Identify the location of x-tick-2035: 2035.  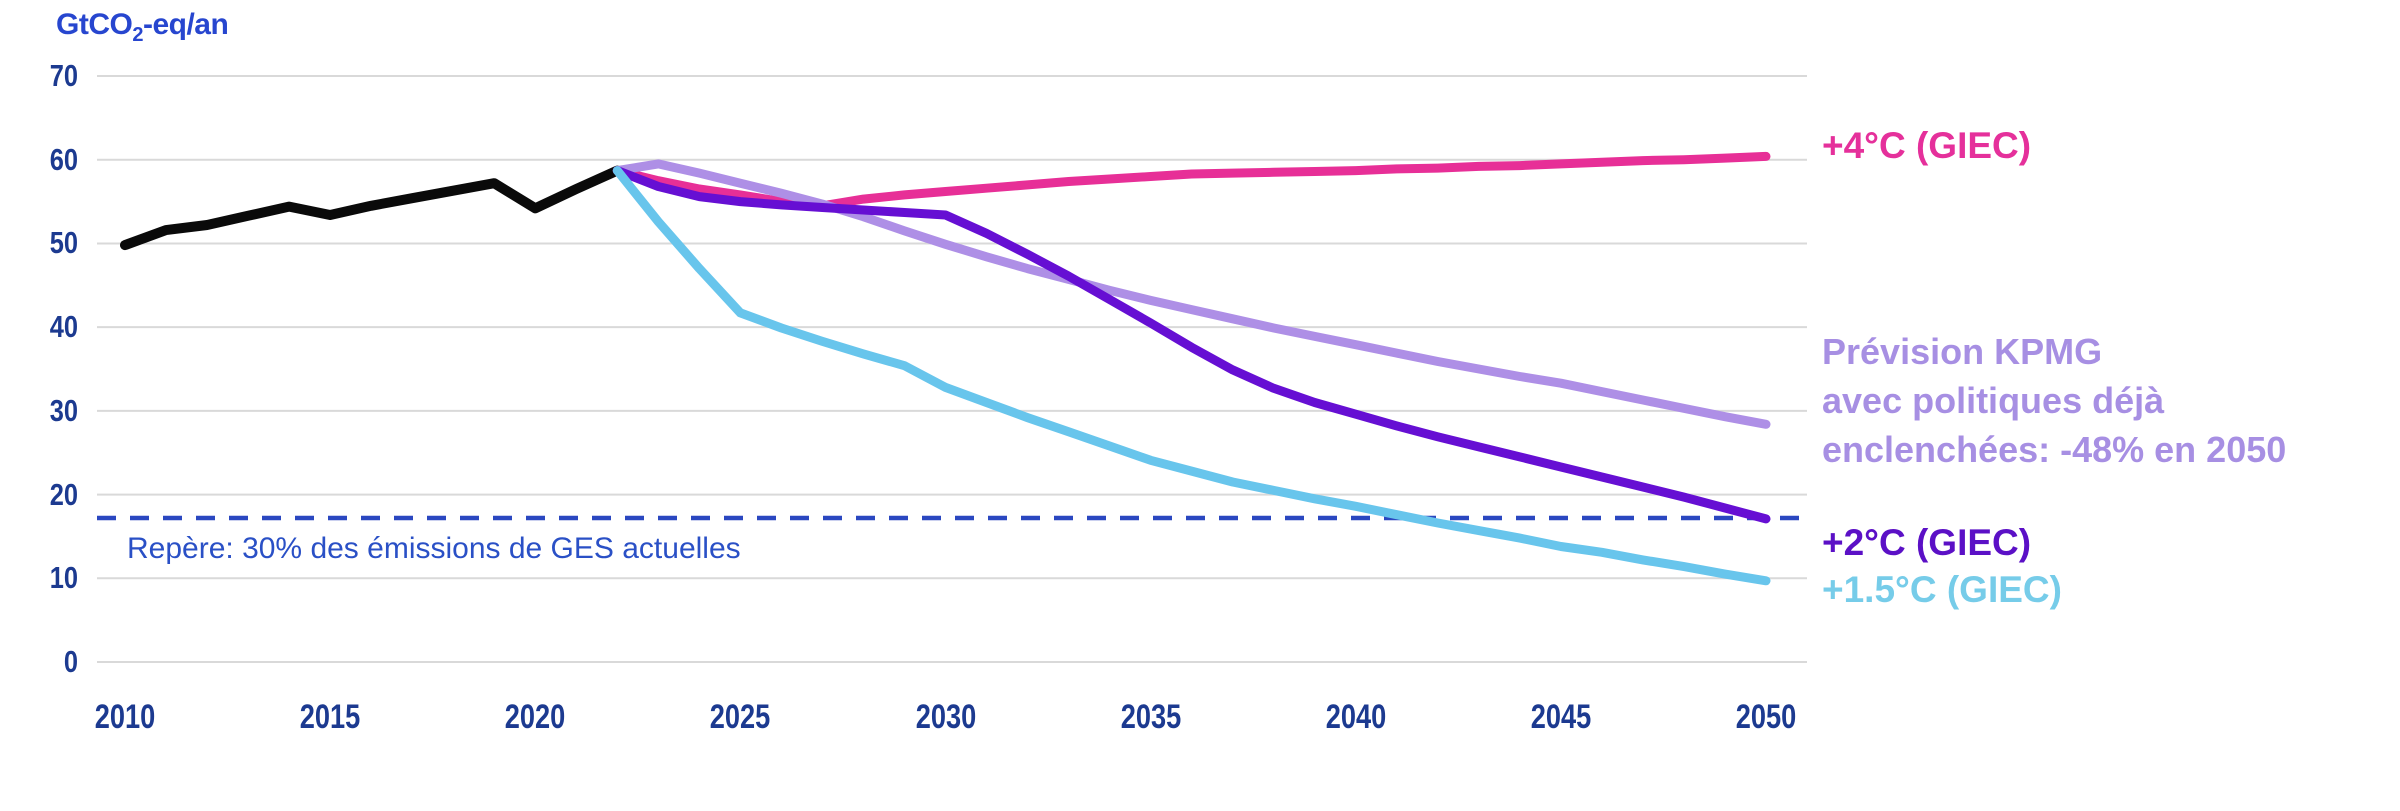
(1150, 717).